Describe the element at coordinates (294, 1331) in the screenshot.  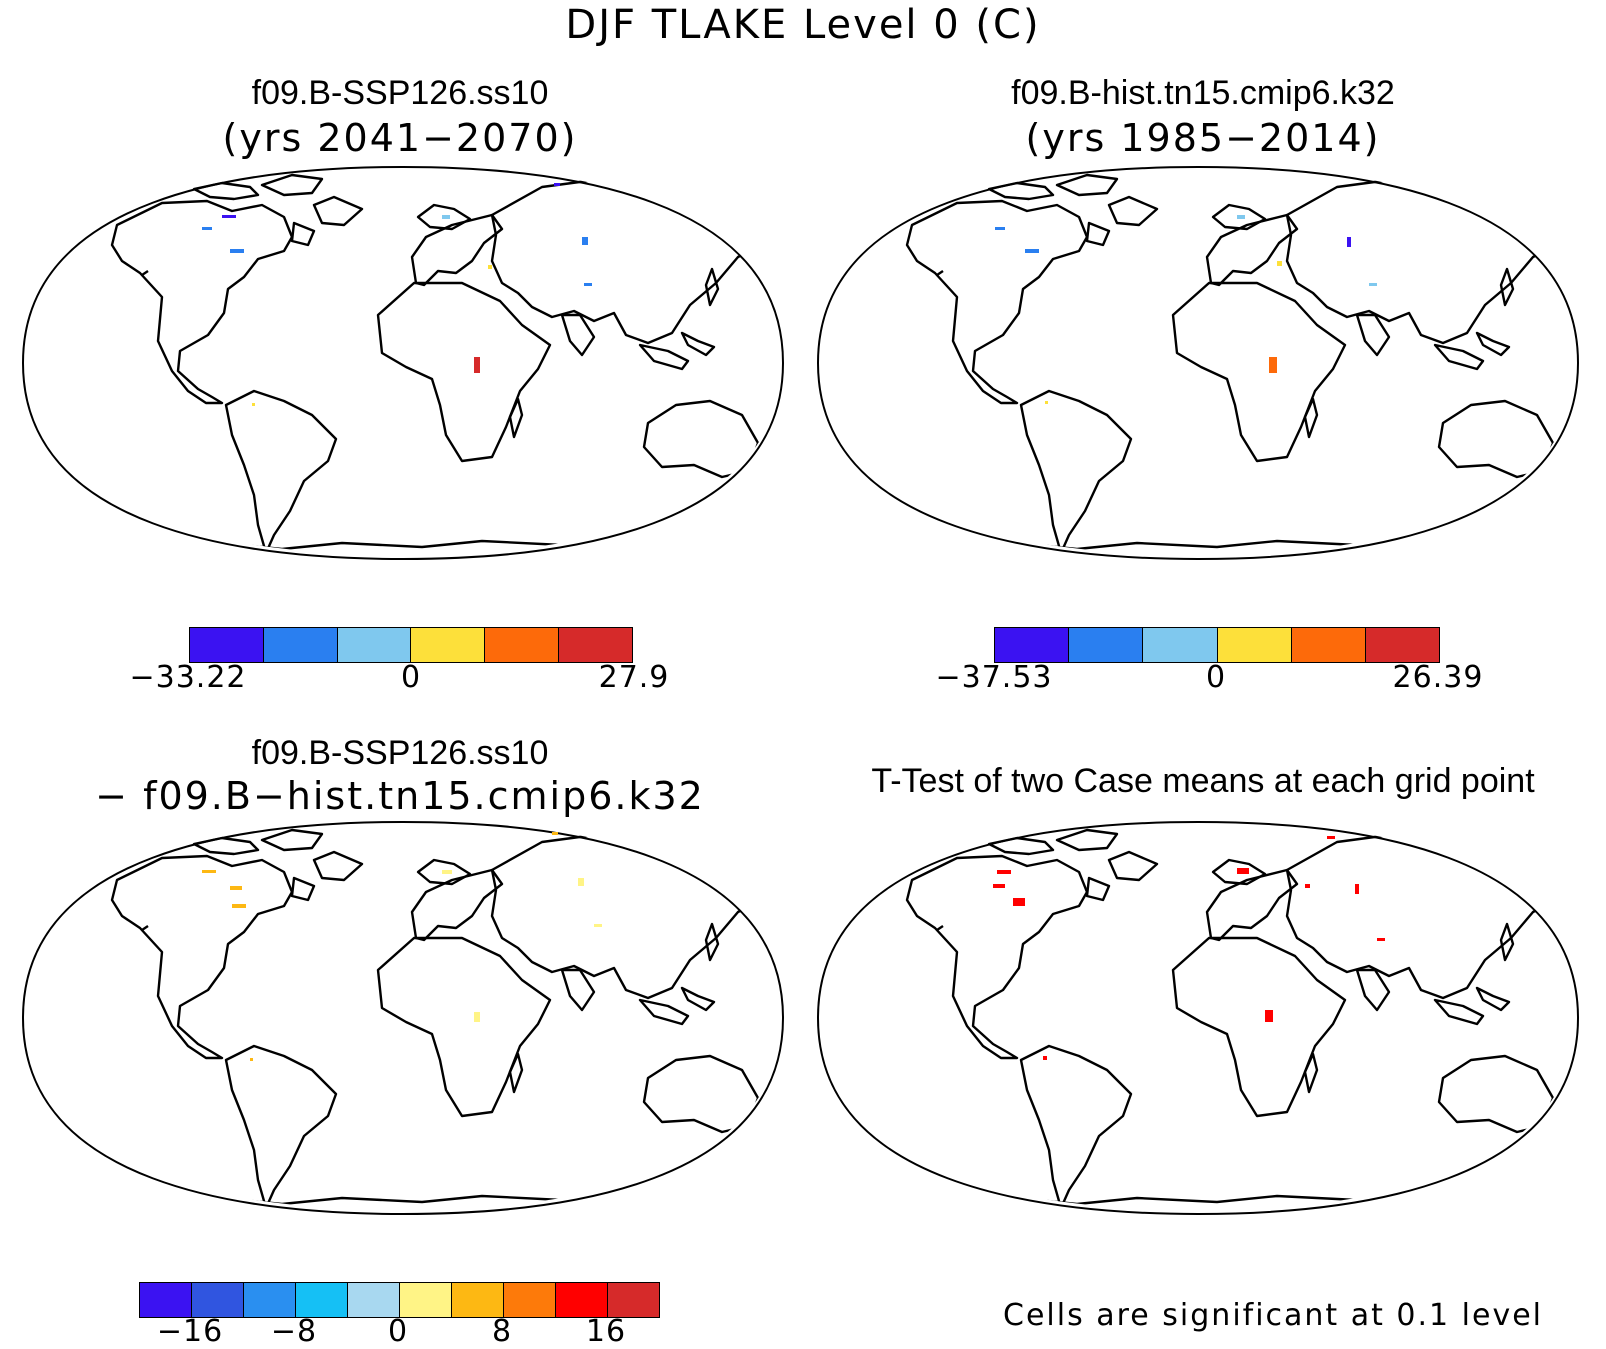
I see `colorbar-3-label-neg8: −8` at that location.